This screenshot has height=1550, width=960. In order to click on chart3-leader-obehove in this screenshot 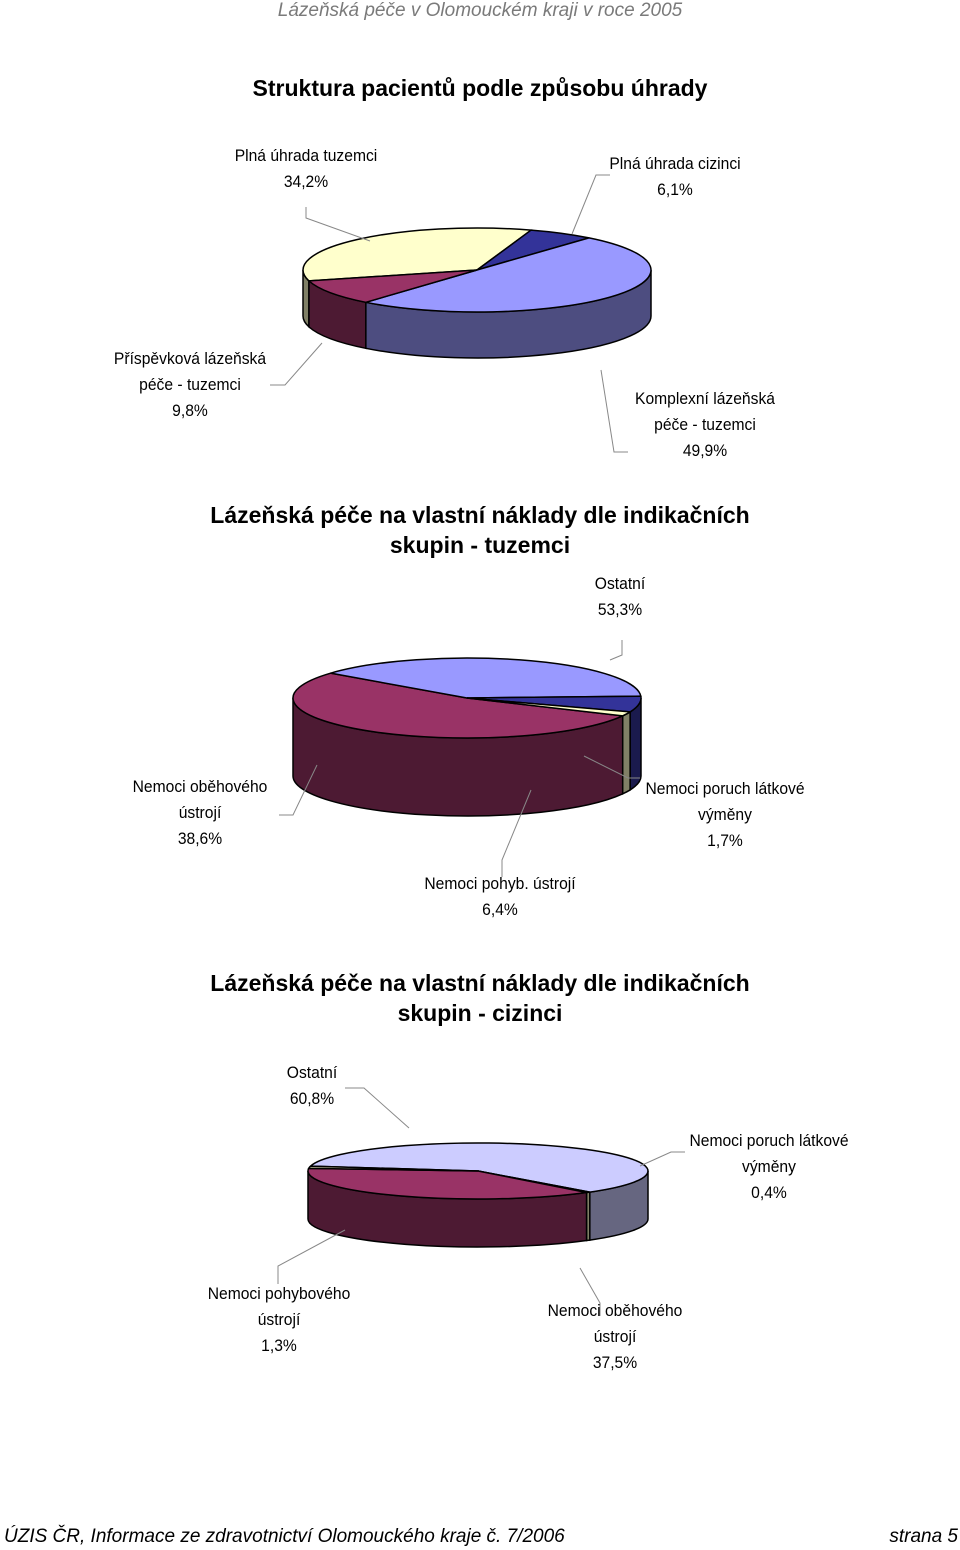, I will do `click(590, 1291)`.